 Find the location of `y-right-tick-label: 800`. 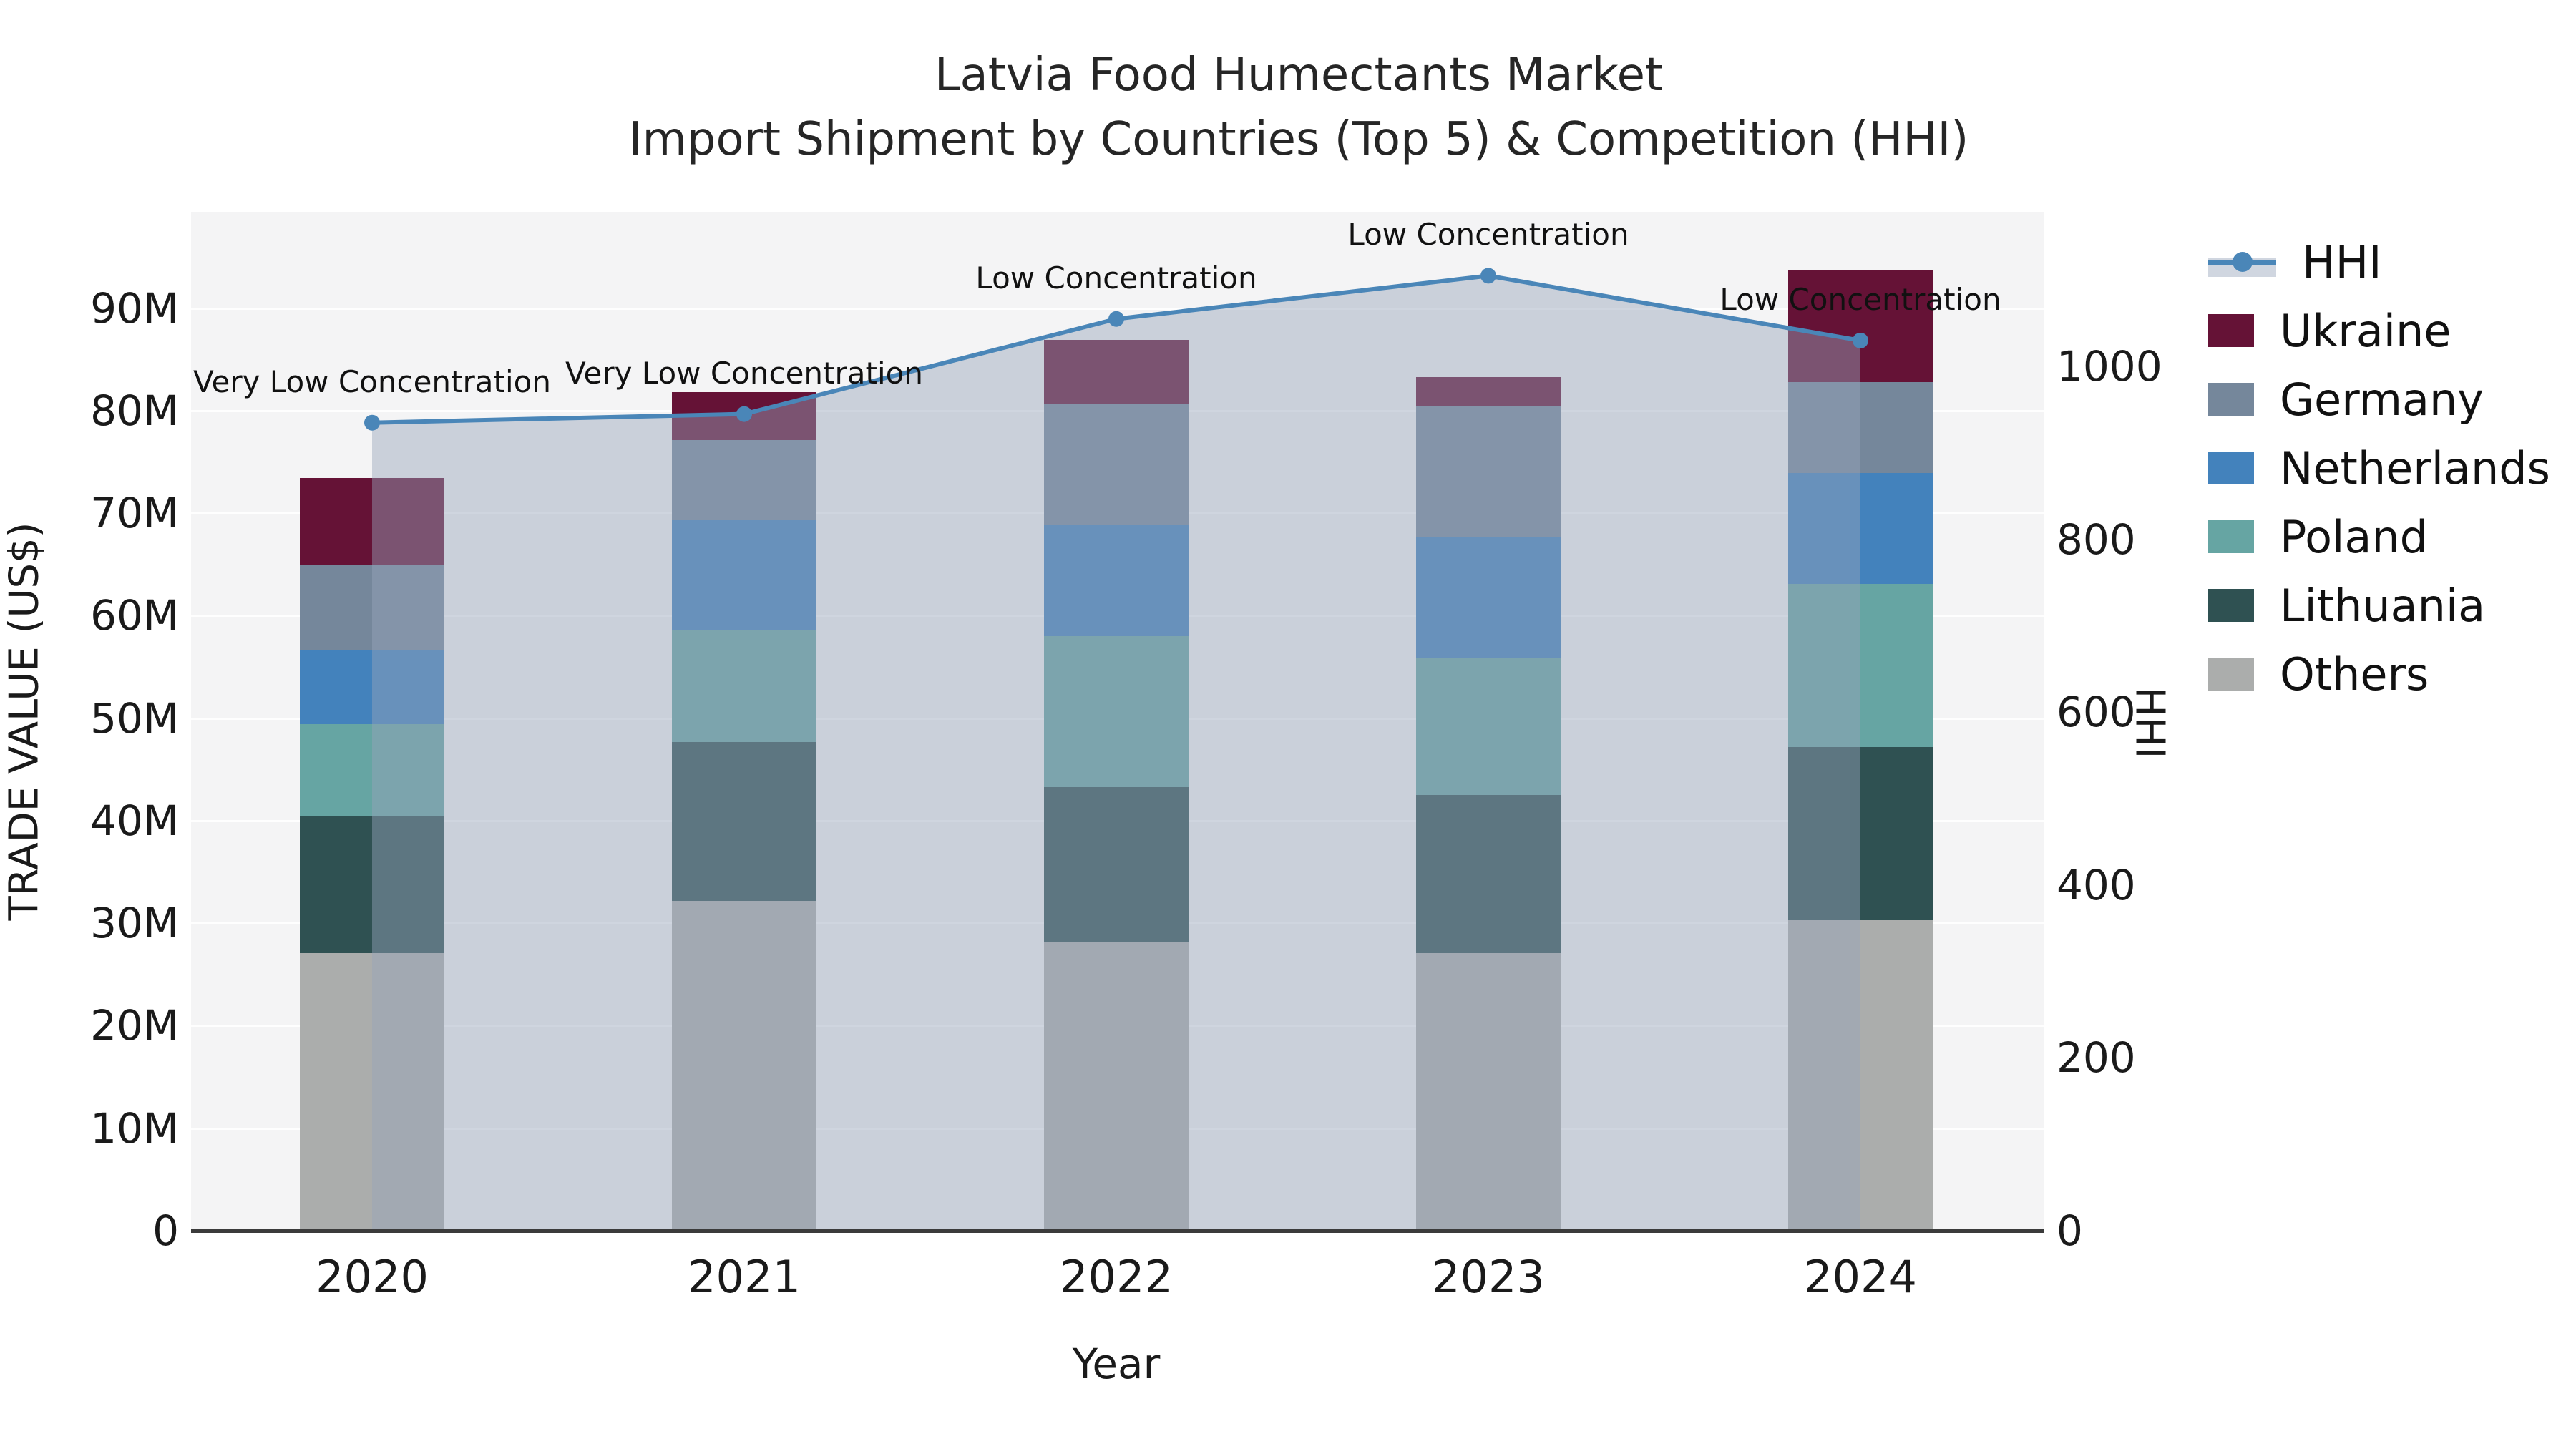

y-right-tick-label: 800 is located at coordinates (2096, 539).